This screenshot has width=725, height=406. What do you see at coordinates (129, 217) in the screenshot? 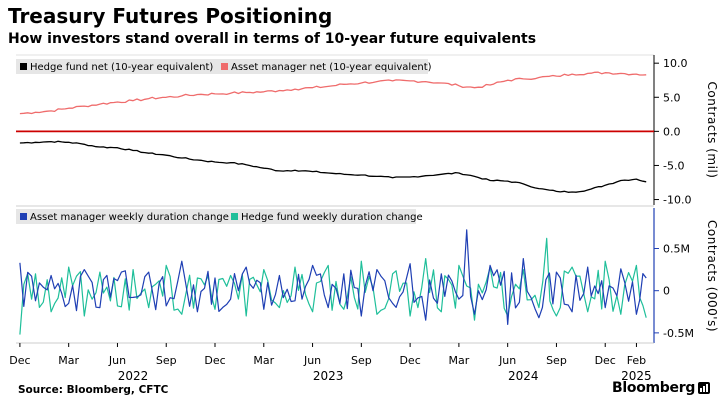
I see `legend-label-asset-manager-duration: Asset manager weekly duration change` at bounding box center [129, 217].